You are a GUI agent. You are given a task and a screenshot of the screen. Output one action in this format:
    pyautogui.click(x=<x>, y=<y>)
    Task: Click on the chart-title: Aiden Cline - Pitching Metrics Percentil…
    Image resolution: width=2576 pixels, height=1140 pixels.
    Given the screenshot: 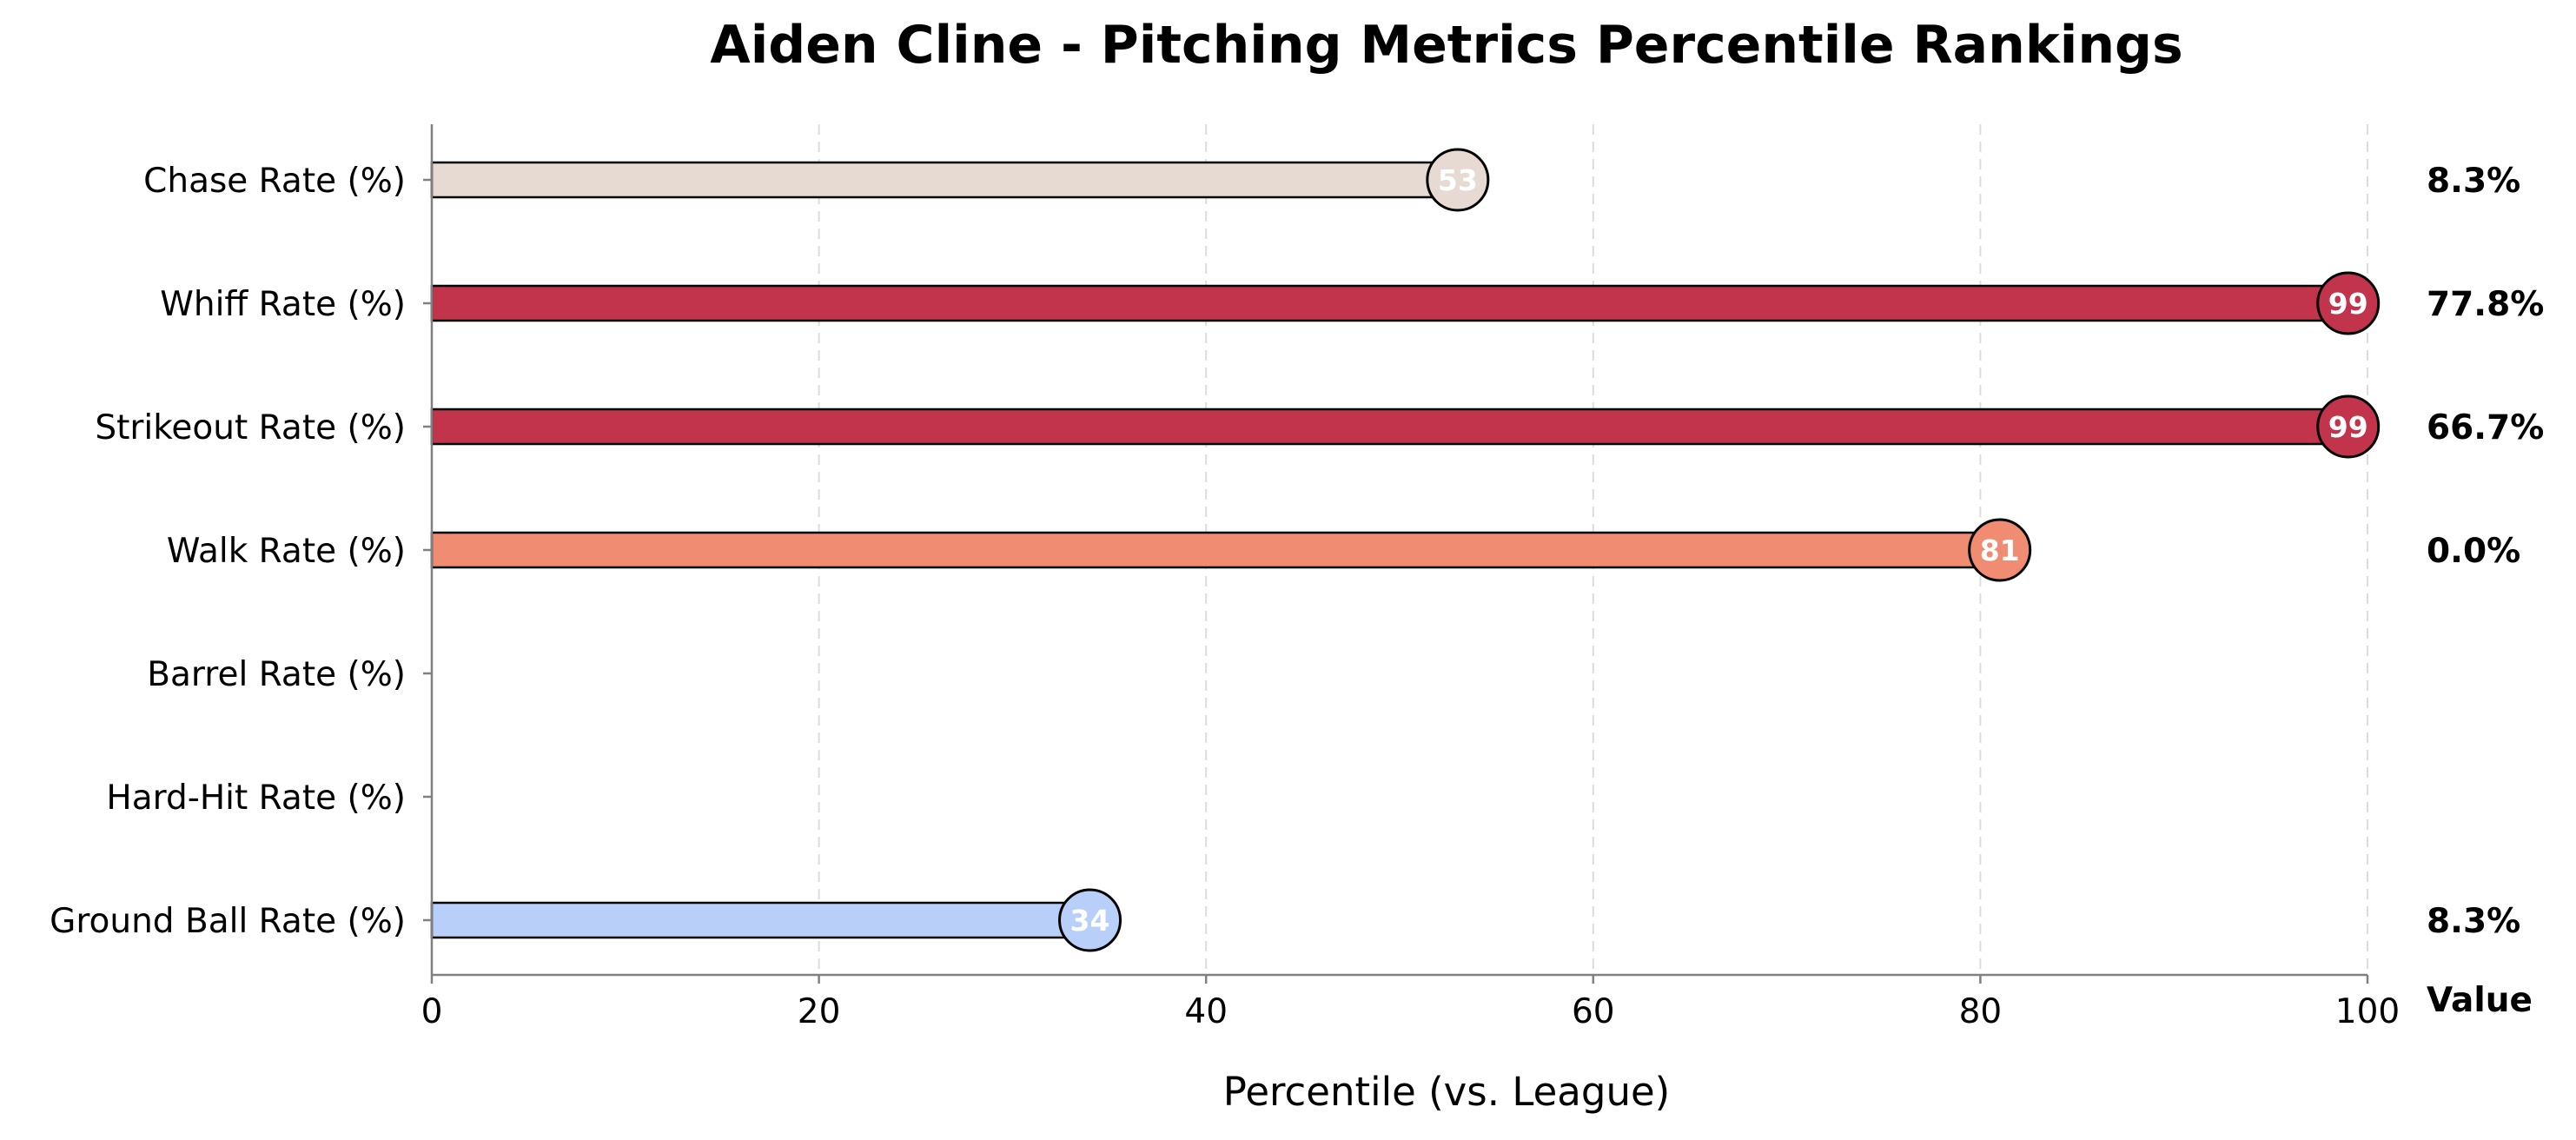 What is the action you would take?
    pyautogui.click(x=1446, y=46)
    